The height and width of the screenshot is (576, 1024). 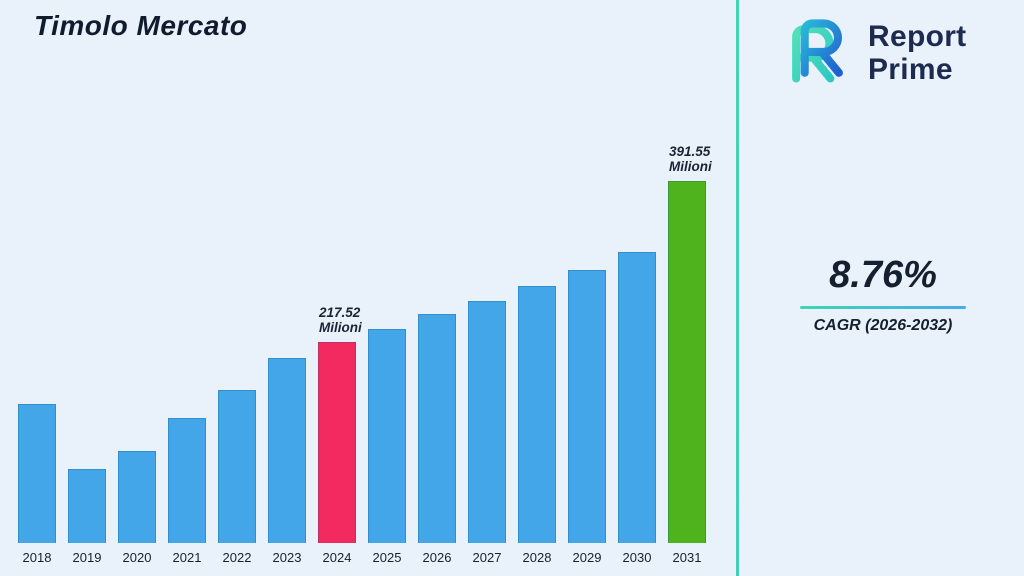 I want to click on bar-2026, so click(x=437, y=428).